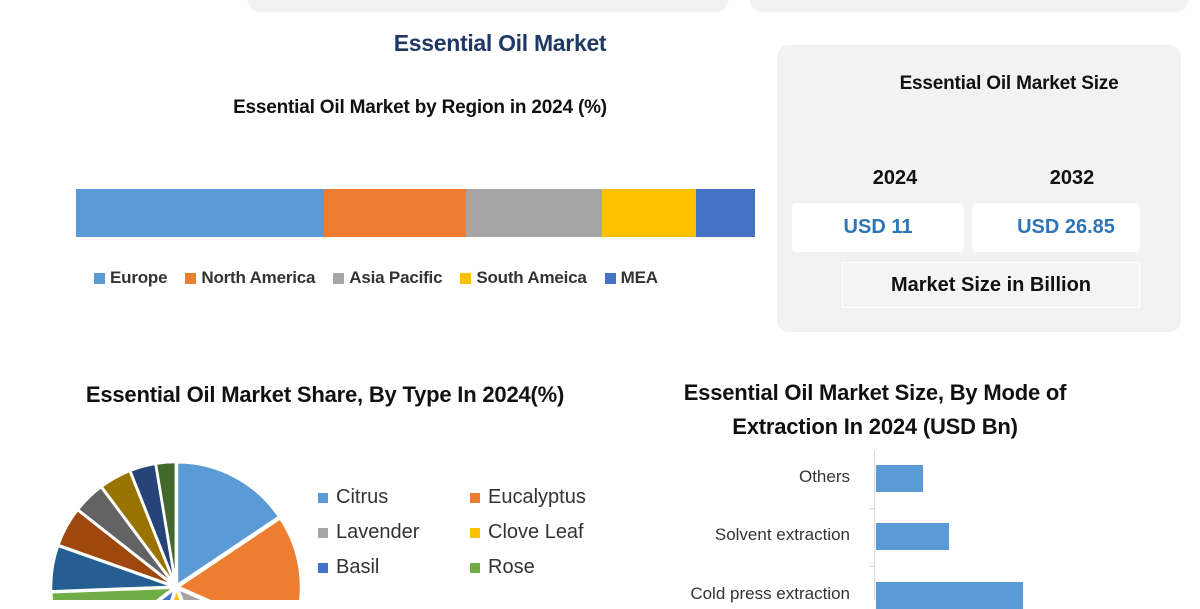 The width and height of the screenshot is (1200, 609). Describe the element at coordinates (639, 277) in the screenshot. I see `legend-label: MEA` at that location.